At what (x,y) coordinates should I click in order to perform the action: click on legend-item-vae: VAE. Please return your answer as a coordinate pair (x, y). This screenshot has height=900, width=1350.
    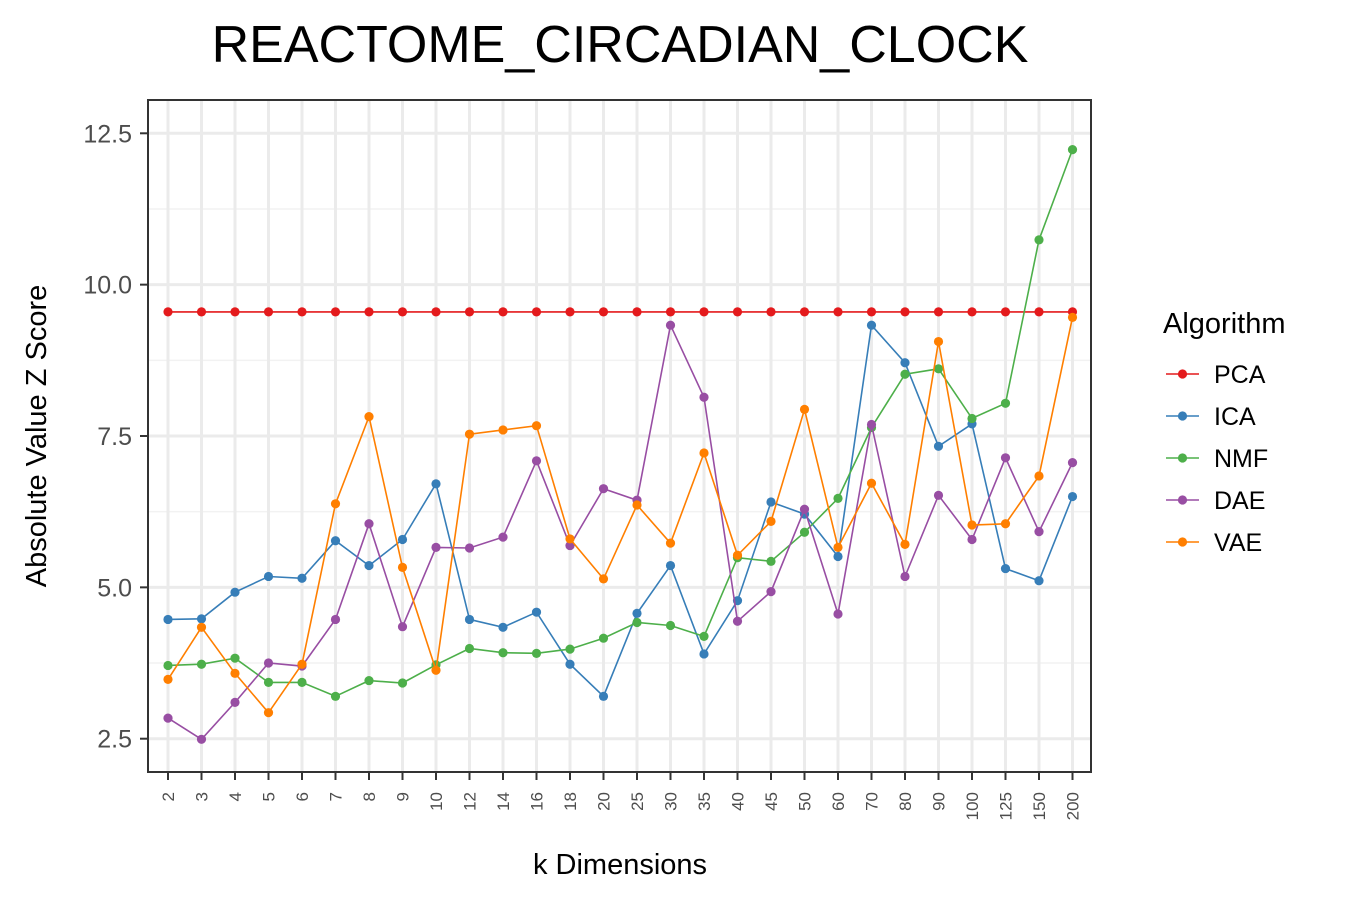
    Looking at the image, I should click on (1214, 543).